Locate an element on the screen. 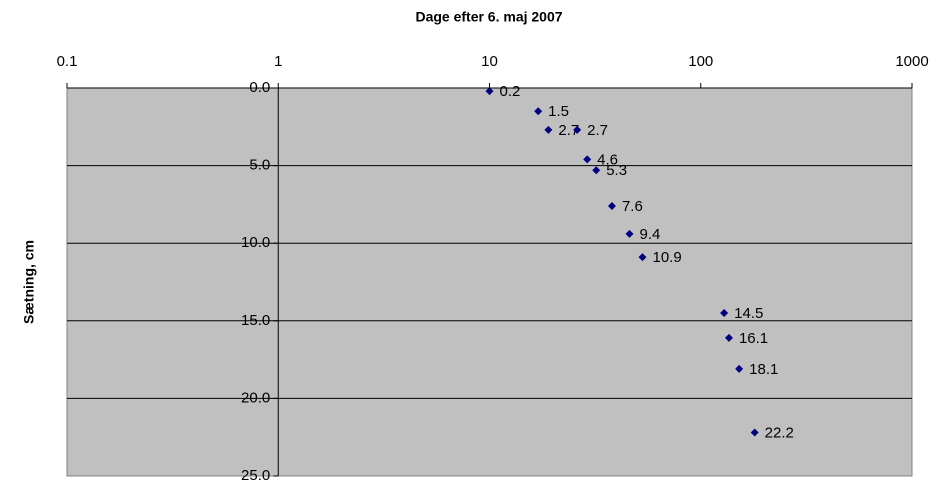 This screenshot has height=488, width=939. data-label: 22.2 is located at coordinates (779, 433).